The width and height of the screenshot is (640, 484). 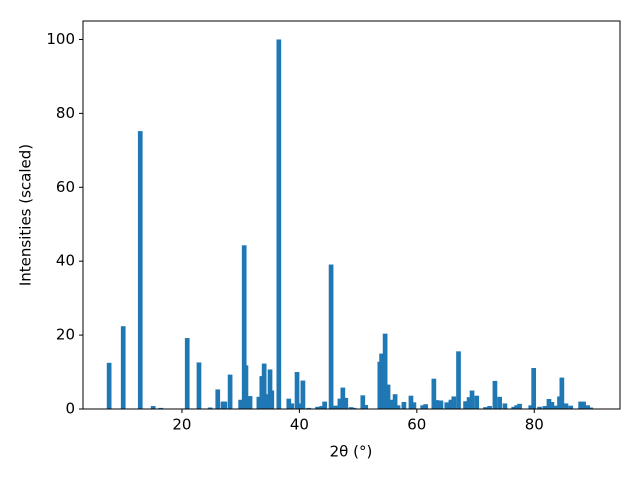 I want to click on y-tick-label: 0, so click(x=70, y=409).